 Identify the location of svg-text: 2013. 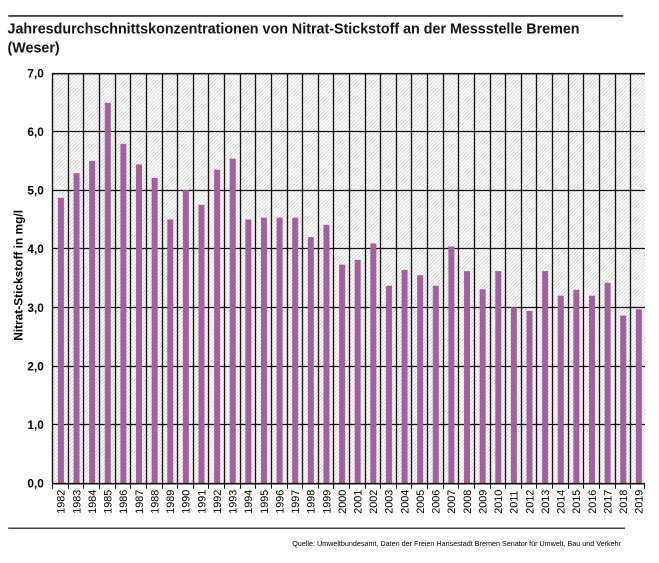
(546, 502).